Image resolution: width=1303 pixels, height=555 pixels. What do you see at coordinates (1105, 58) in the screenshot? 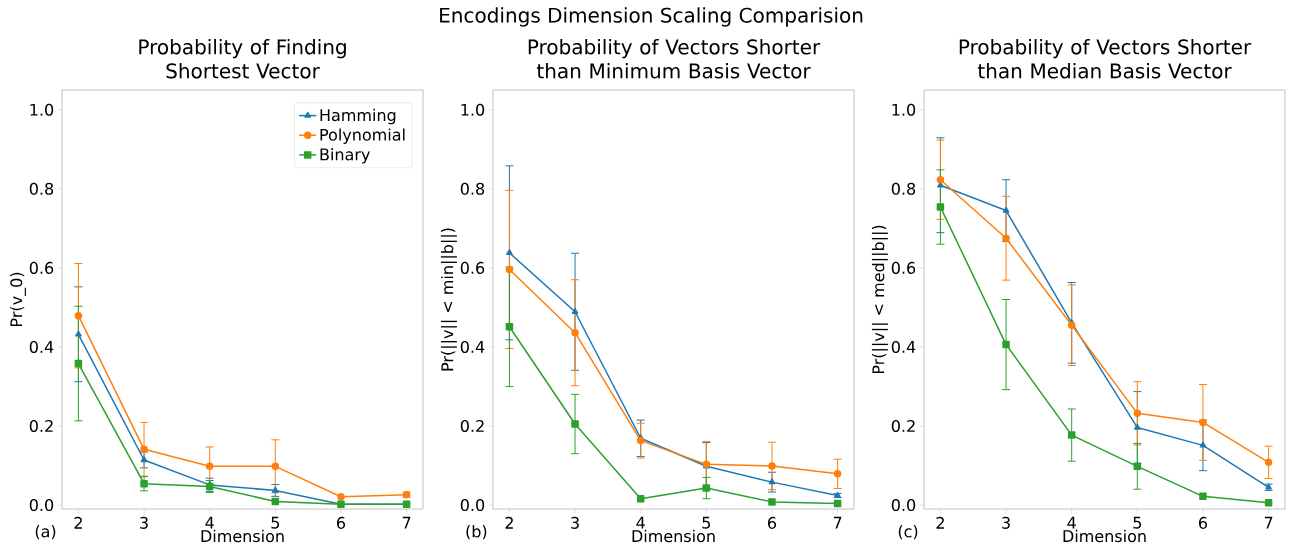
I see `chart-title: Probability of Vectors Shorter than Median Basis Vector` at bounding box center [1105, 58].